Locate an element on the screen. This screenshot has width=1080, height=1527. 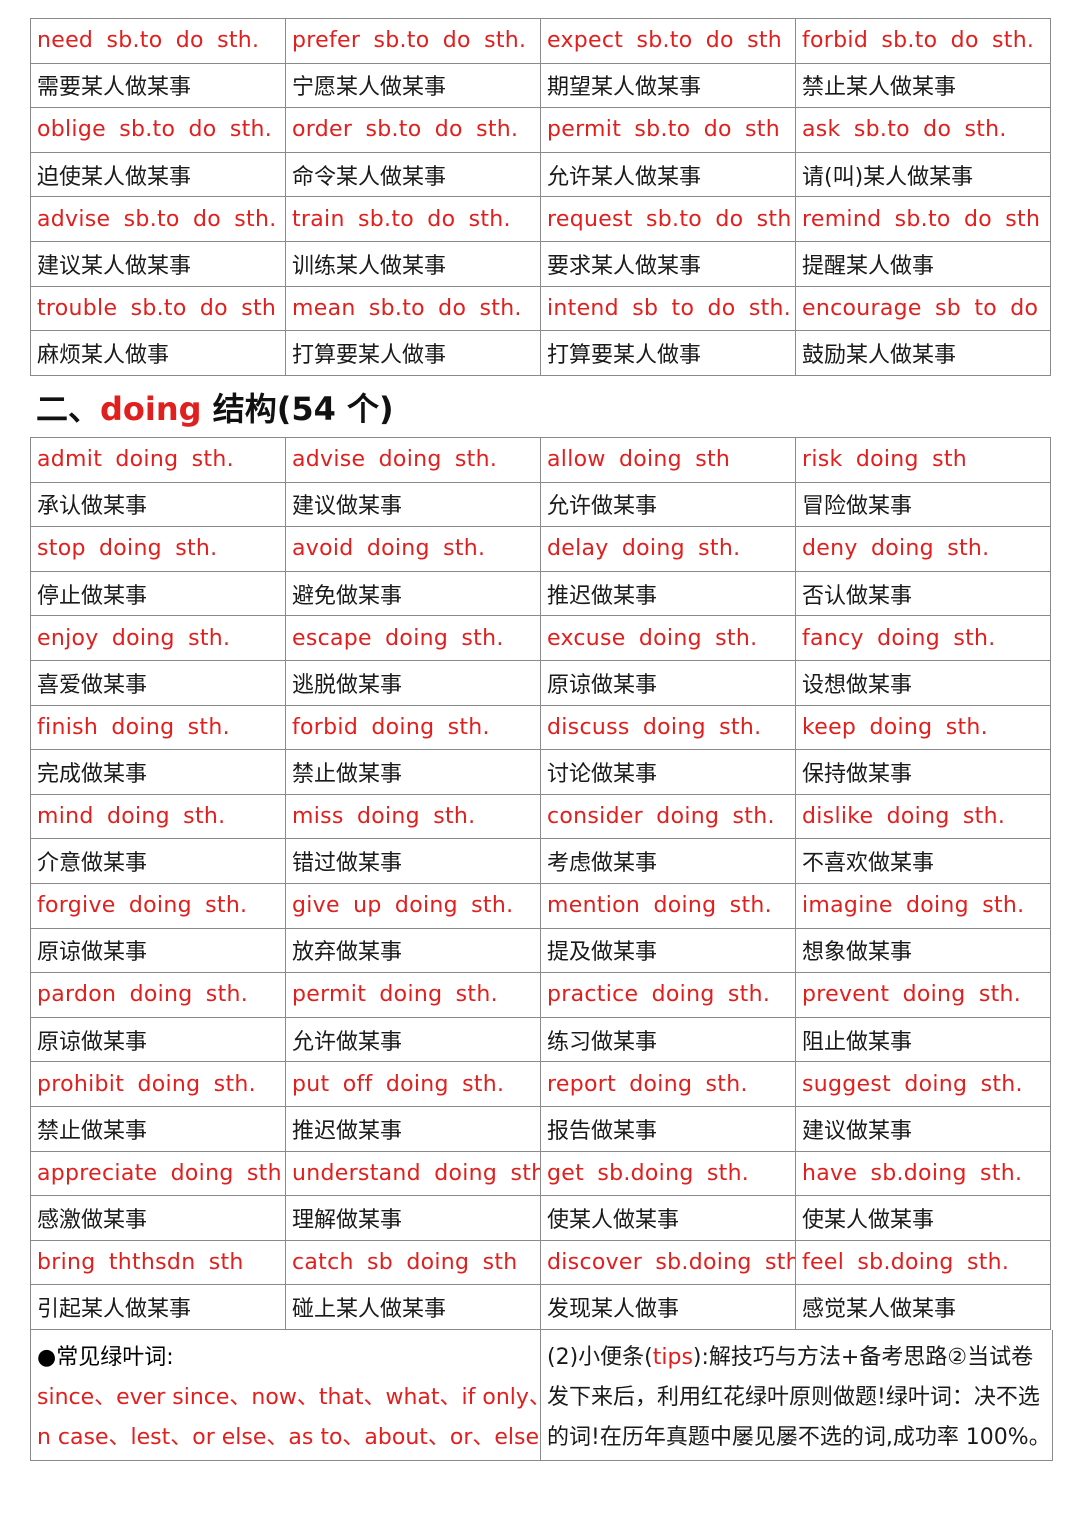
meaning-cell: 训练某人做某事 is located at coordinates (413, 263).